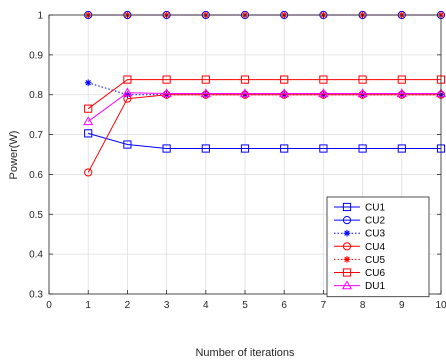  Describe the element at coordinates (245, 353) in the screenshot. I see `x-axis-label: Number of iterations` at that location.